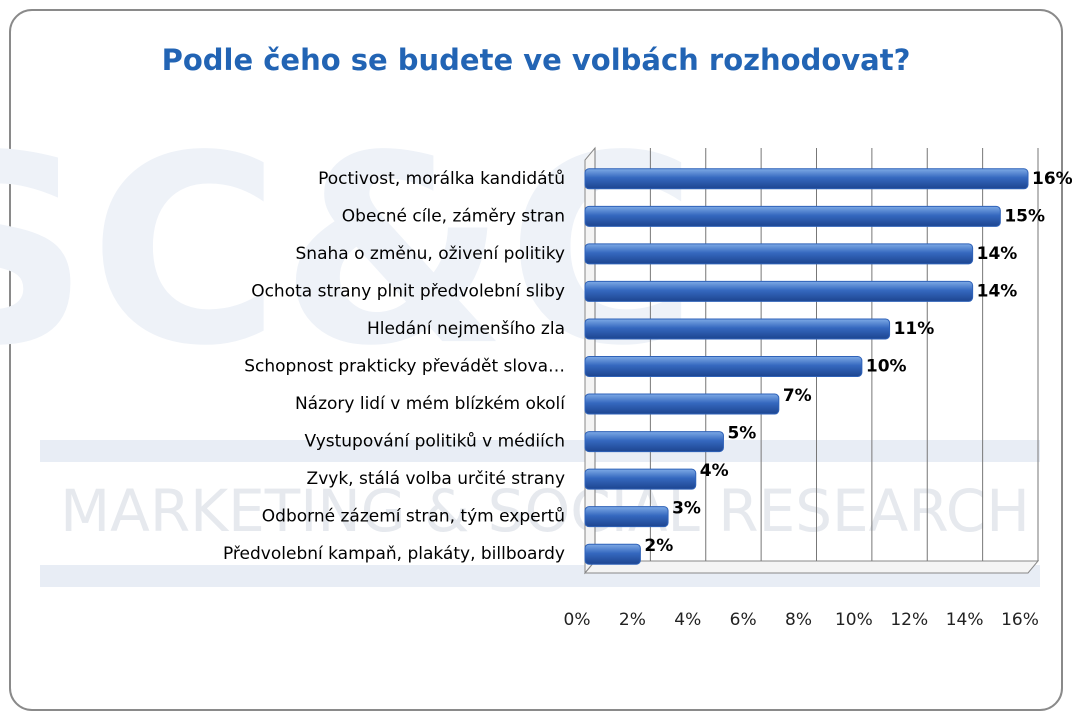  What do you see at coordinates (1020, 620) in the screenshot?
I see `x-tick-label: 16%` at bounding box center [1020, 620].